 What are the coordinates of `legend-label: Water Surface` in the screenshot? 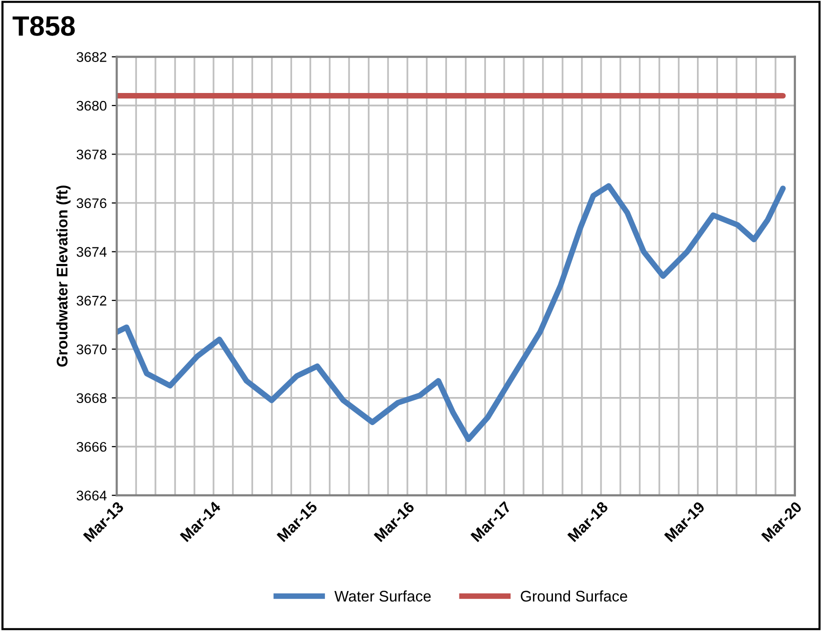 It's located at (382, 596).